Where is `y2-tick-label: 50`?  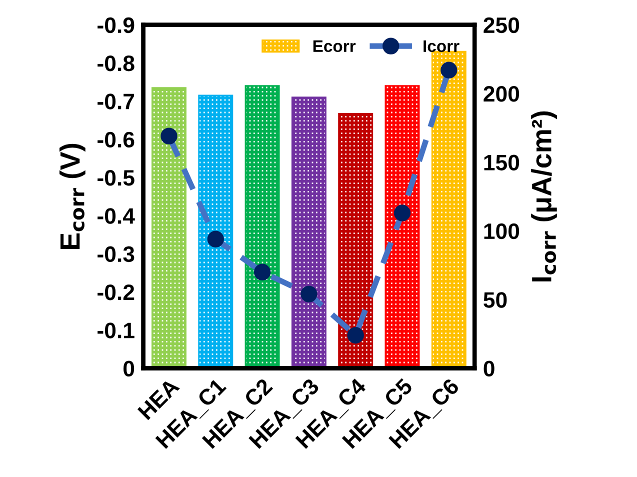 y2-tick-label: 50 is located at coordinates (495, 300).